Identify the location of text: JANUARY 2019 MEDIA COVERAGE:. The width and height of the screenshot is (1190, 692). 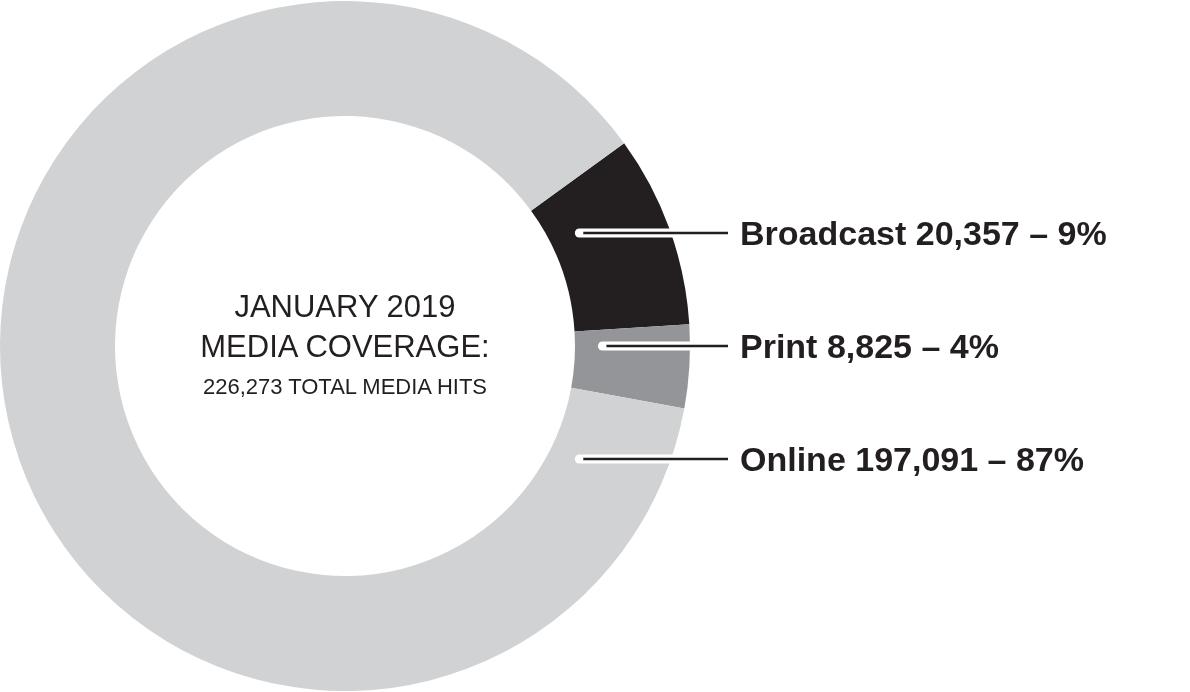
(345, 326).